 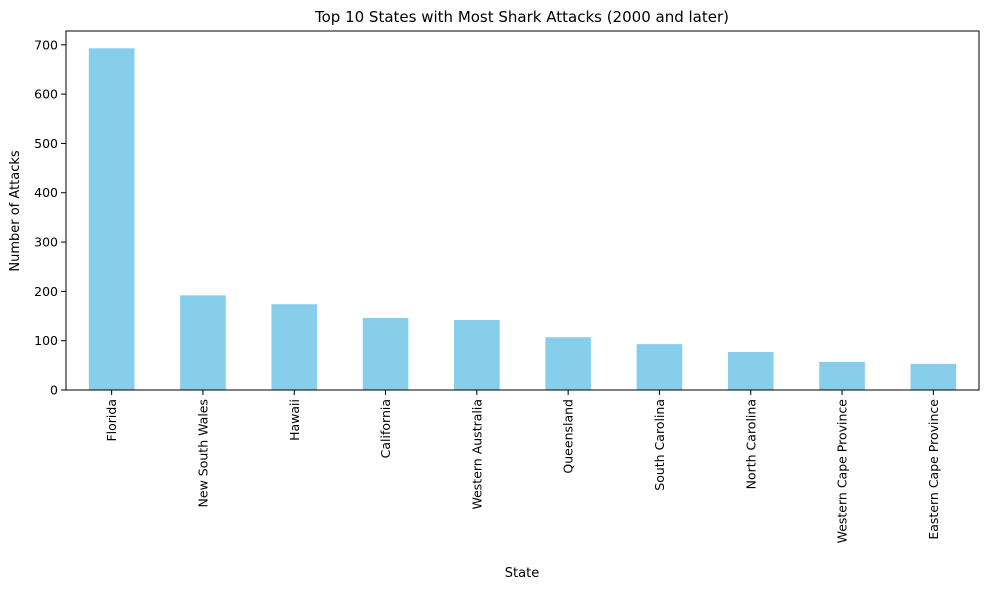 I want to click on y-axis: 0 100 200 300 400 500 600 700, so click(x=50, y=217).